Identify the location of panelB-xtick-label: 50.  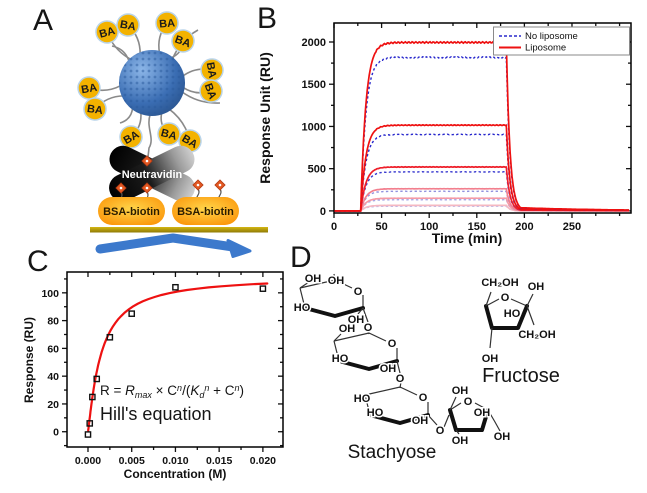
(381, 227).